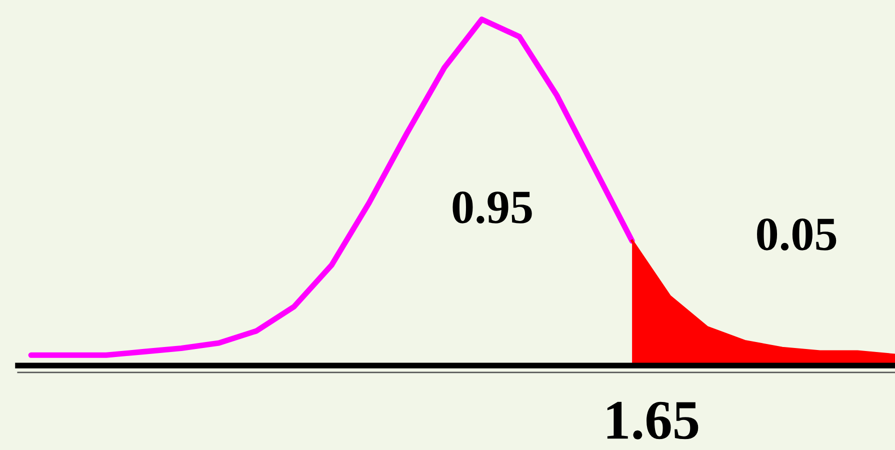 The image size is (895, 450). Describe the element at coordinates (652, 421) in the screenshot. I see `text: 1.65` at that location.